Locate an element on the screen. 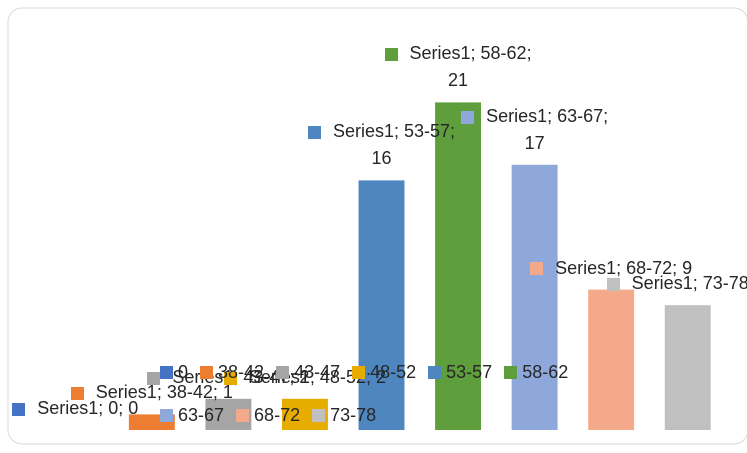 This screenshot has height=453, width=747. legend-item: 48-52 is located at coordinates (384, 372).